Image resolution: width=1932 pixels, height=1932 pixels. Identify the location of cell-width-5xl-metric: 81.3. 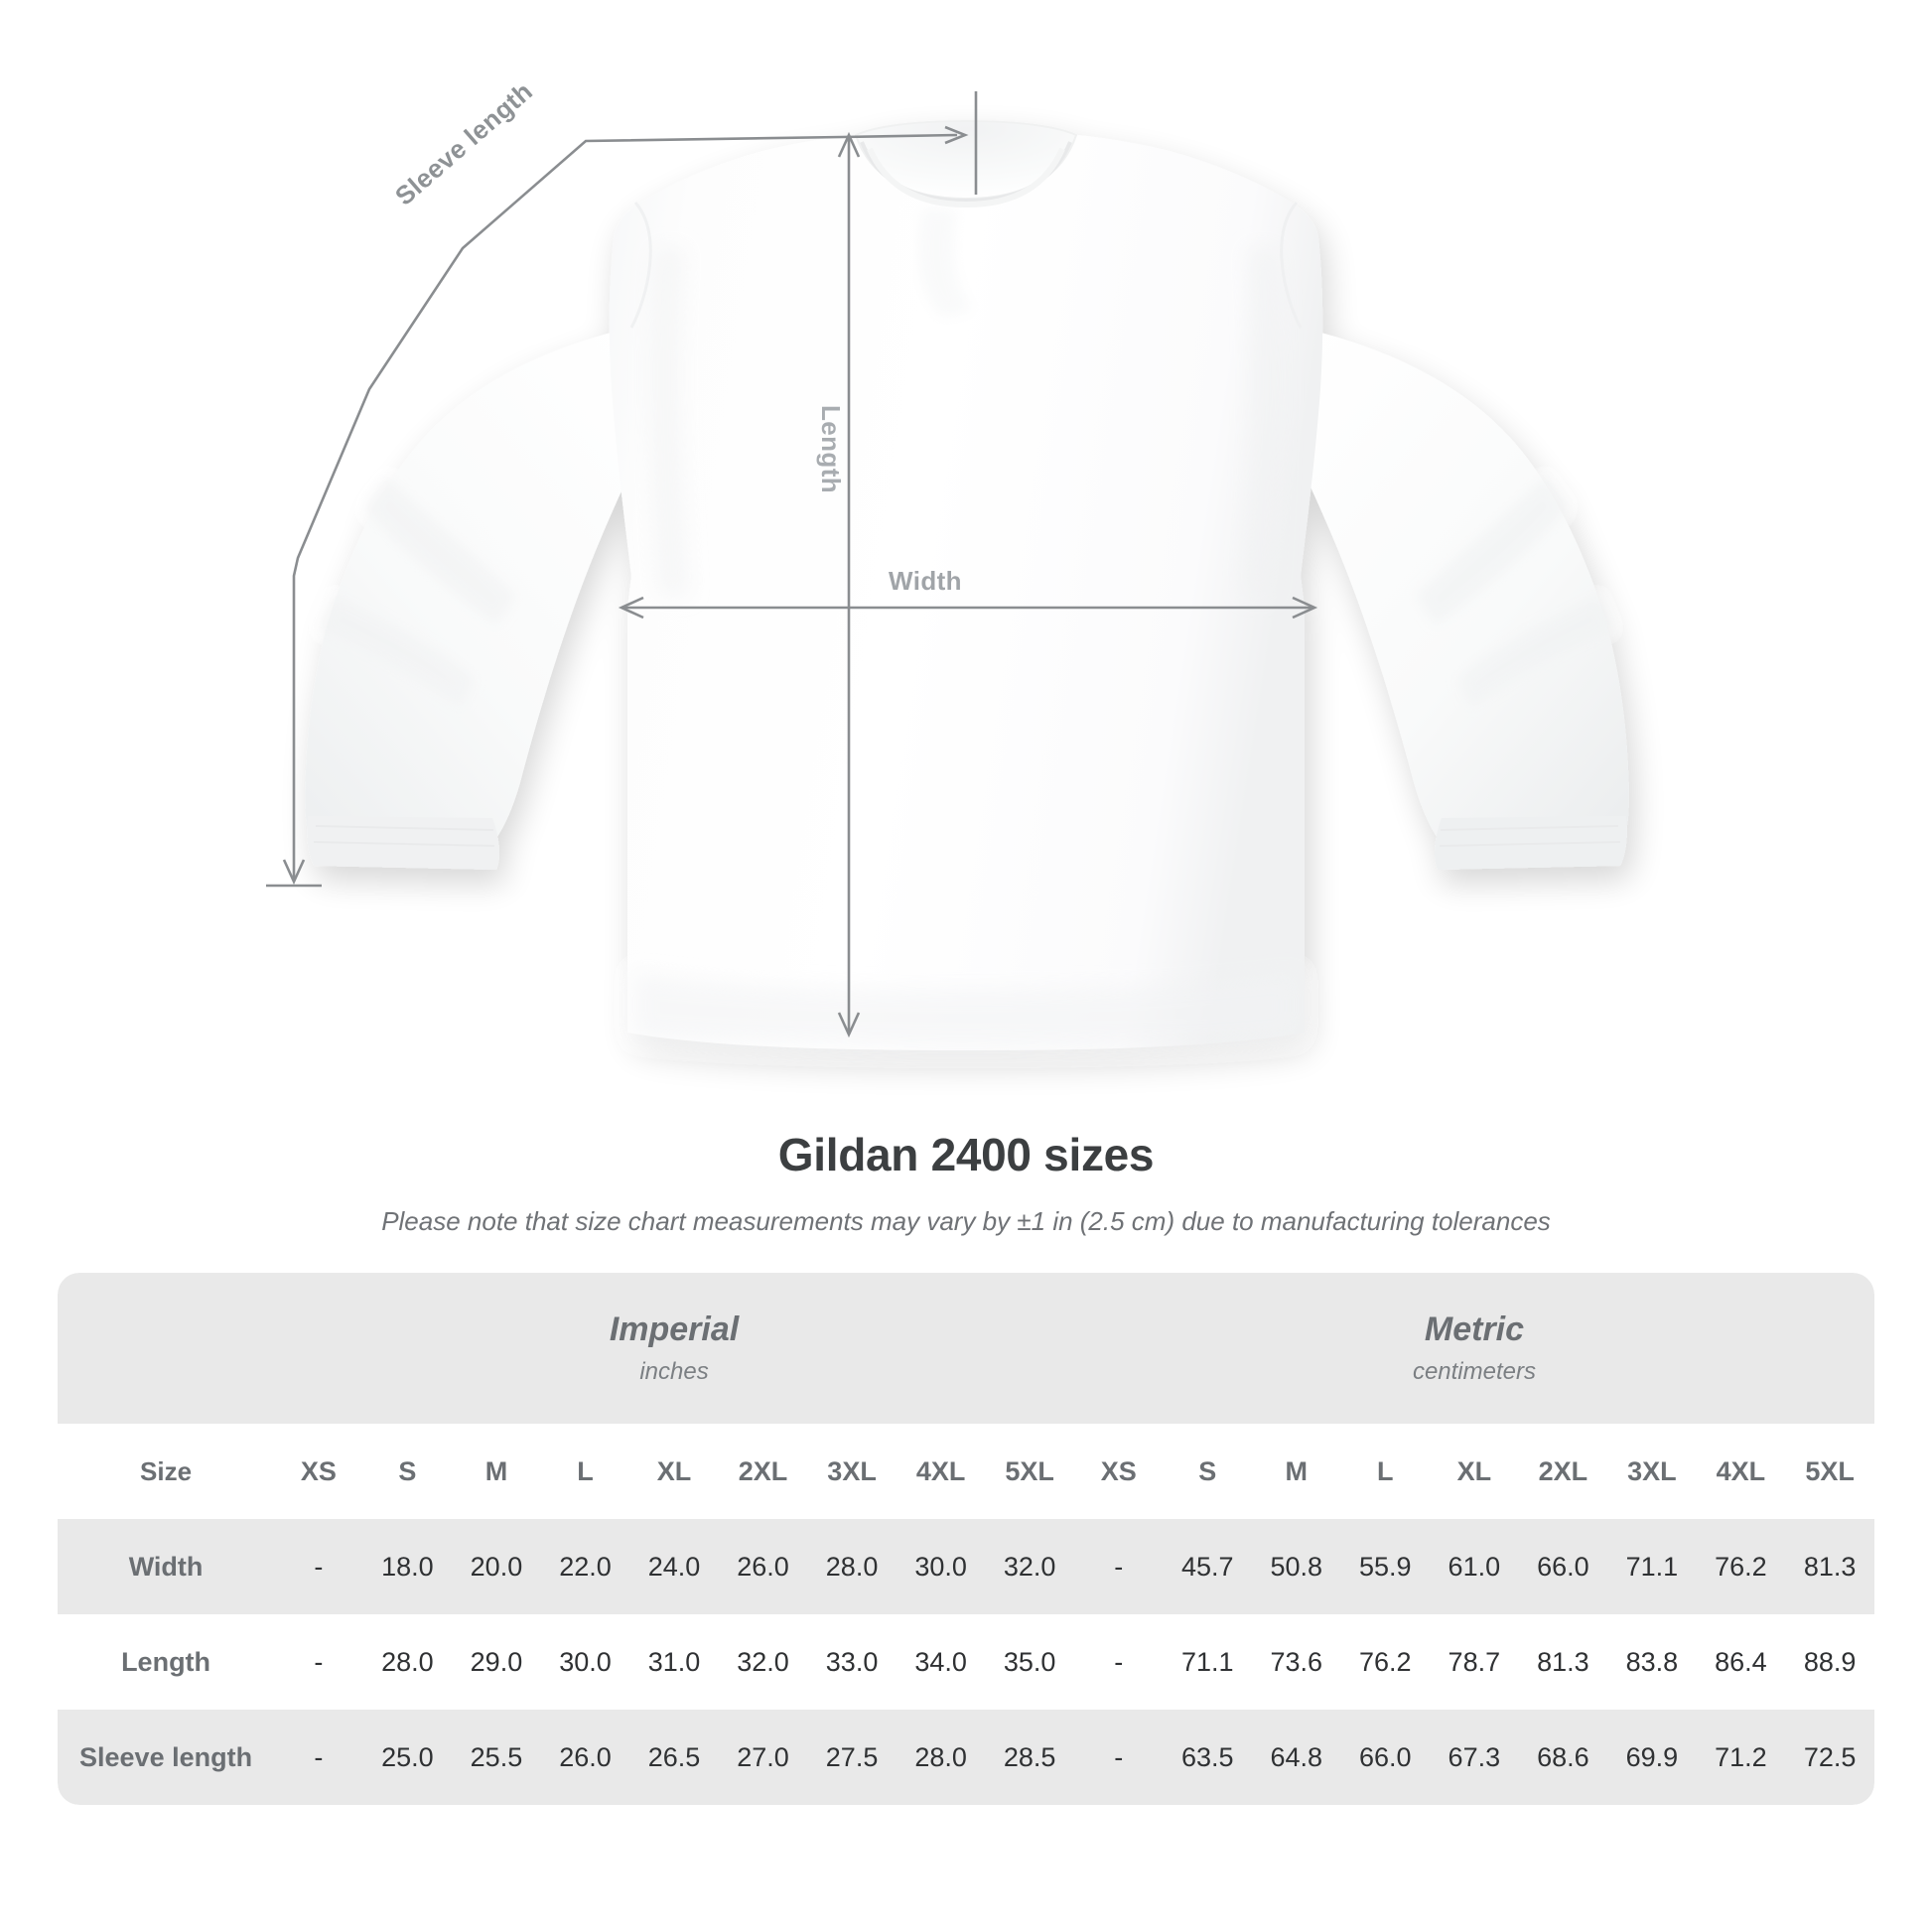
(1830, 1566).